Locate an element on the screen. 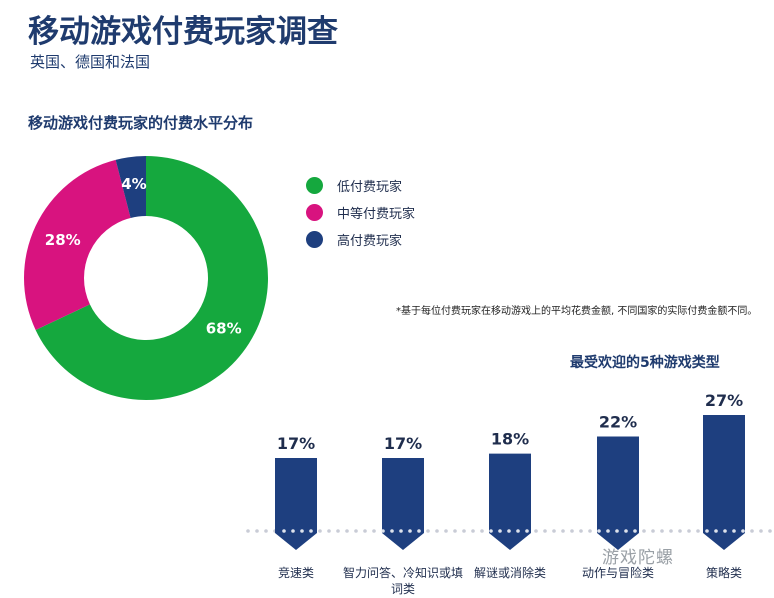 The image size is (774, 598). donut-legend: 低付费玩家 中等付费玩家 高付费玩家 is located at coordinates (360, 212).